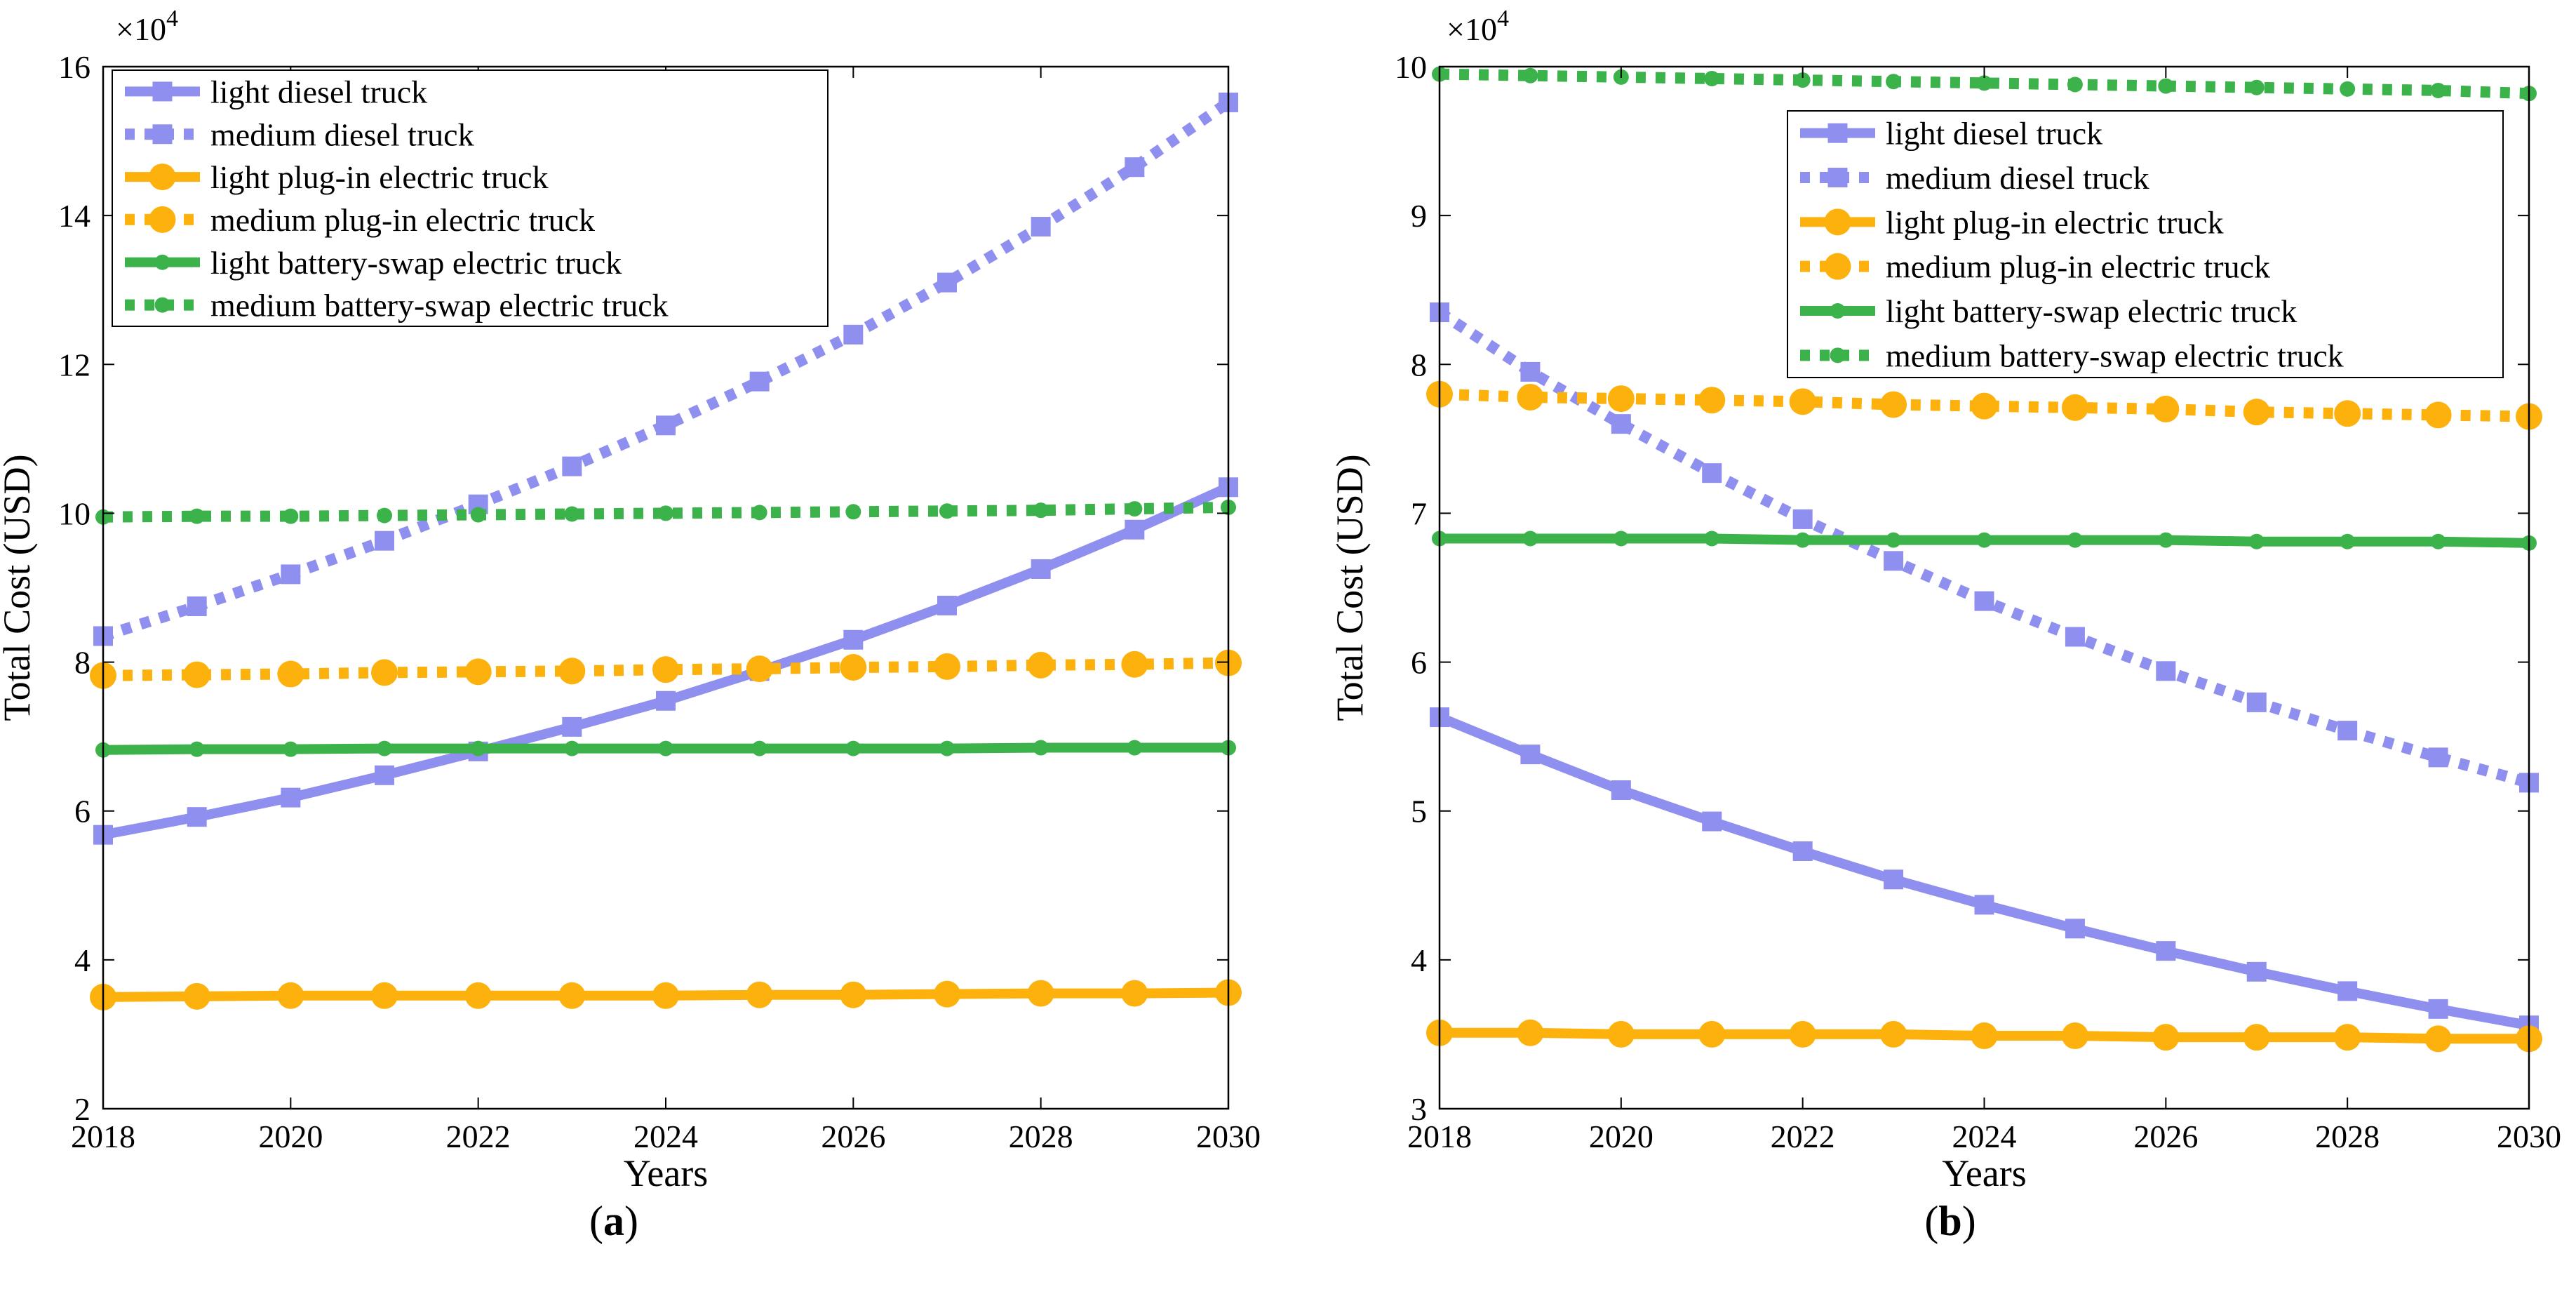 This screenshot has width=2576, height=1301. What do you see at coordinates (1419, 812) in the screenshot?
I see `y-tick-label: 5` at bounding box center [1419, 812].